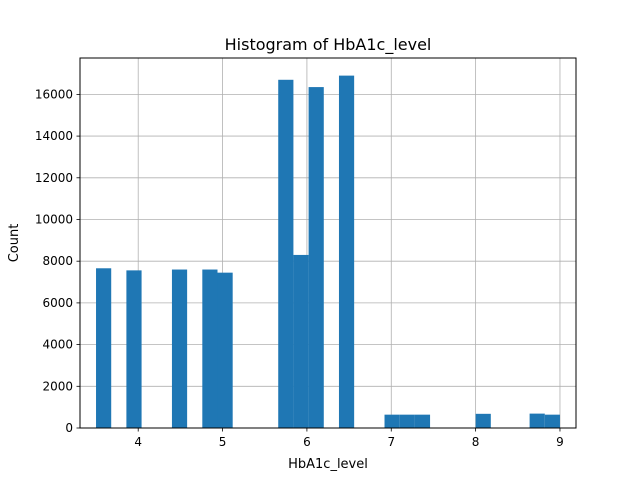 Image resolution: width=640 pixels, height=484 pixels. Describe the element at coordinates (57, 386) in the screenshot. I see `y-tick-label: 2000` at that location.